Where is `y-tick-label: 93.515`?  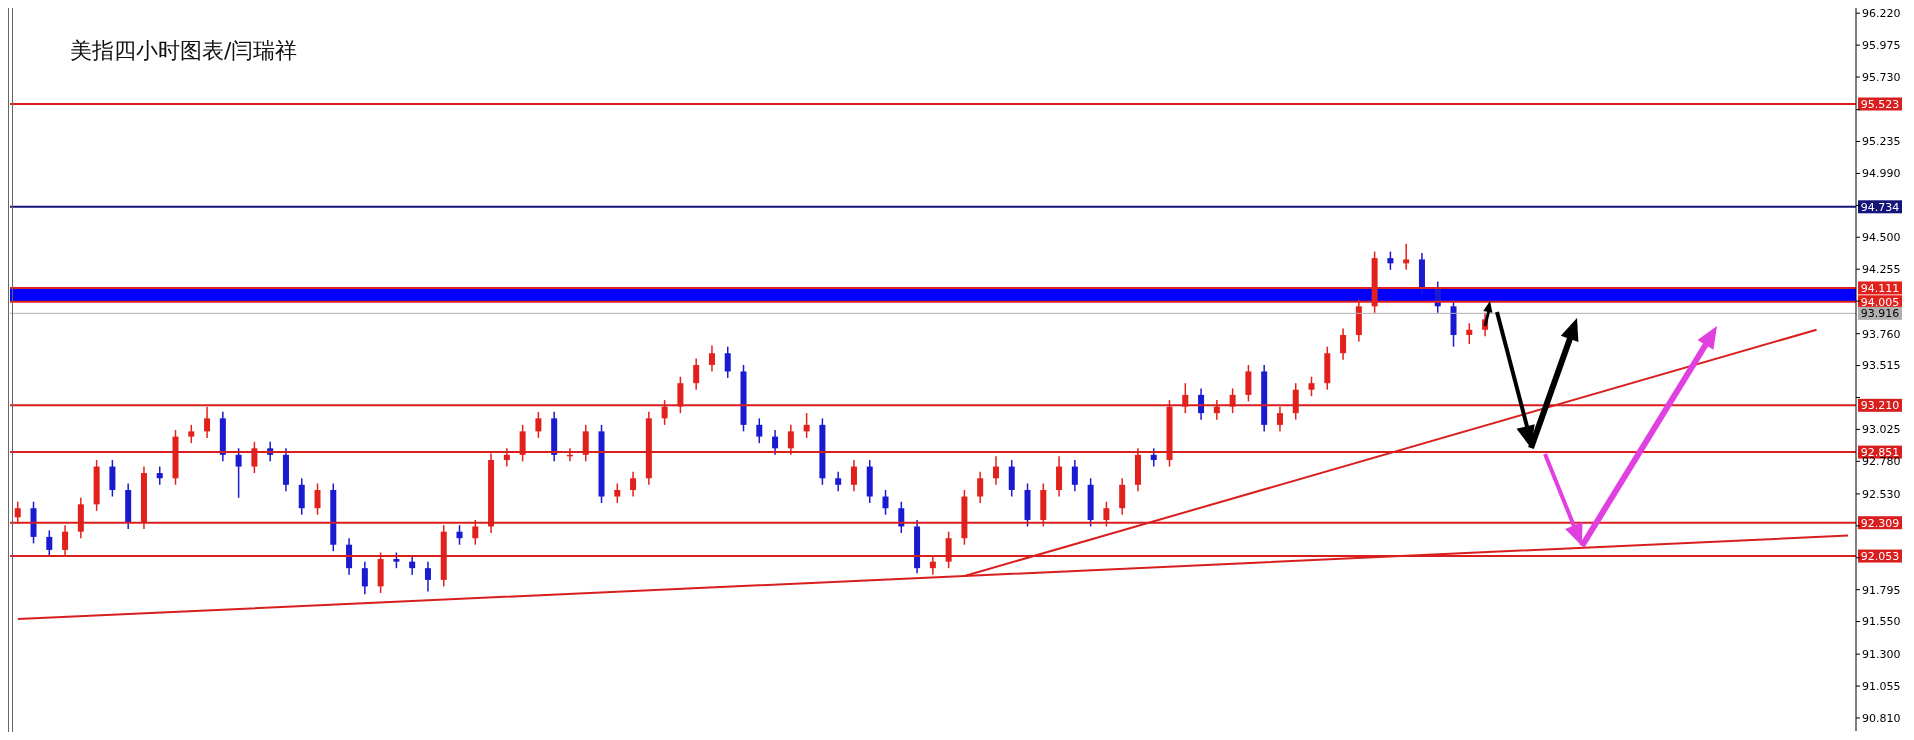 y-tick-label: 93.515 is located at coordinates (1881, 366).